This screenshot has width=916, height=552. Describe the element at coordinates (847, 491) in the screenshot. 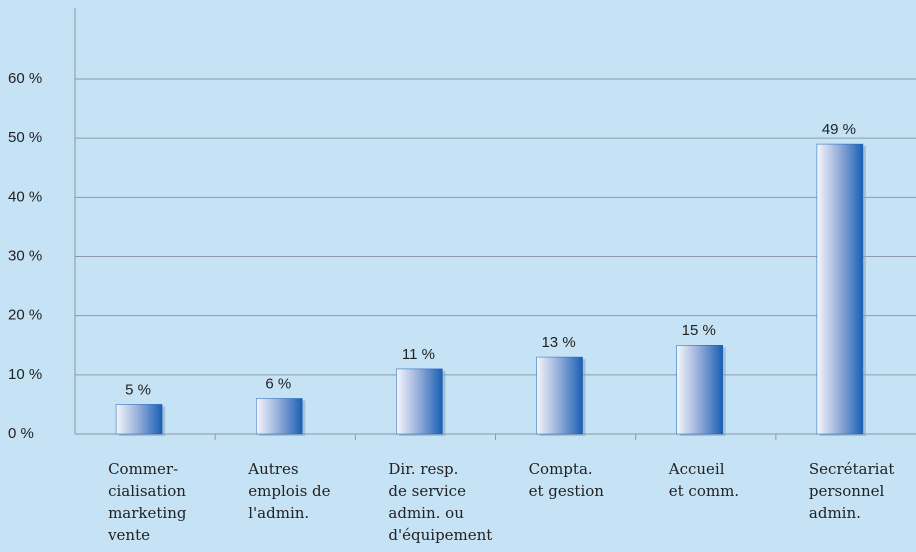

I see `x-tick-label-line: personnel` at that location.